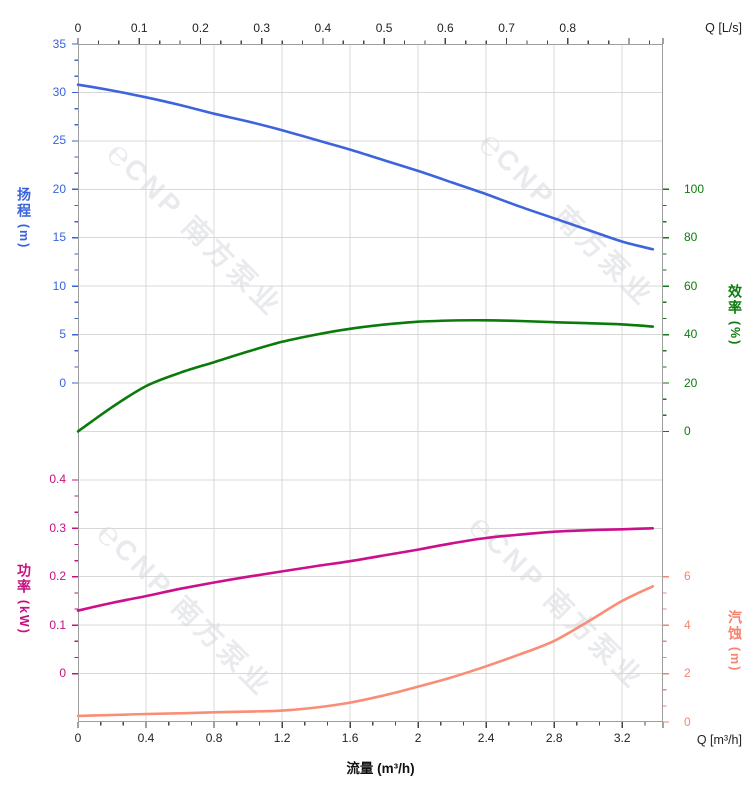  What do you see at coordinates (554, 738) in the screenshot?
I see `tick-label: 2.8` at bounding box center [554, 738].